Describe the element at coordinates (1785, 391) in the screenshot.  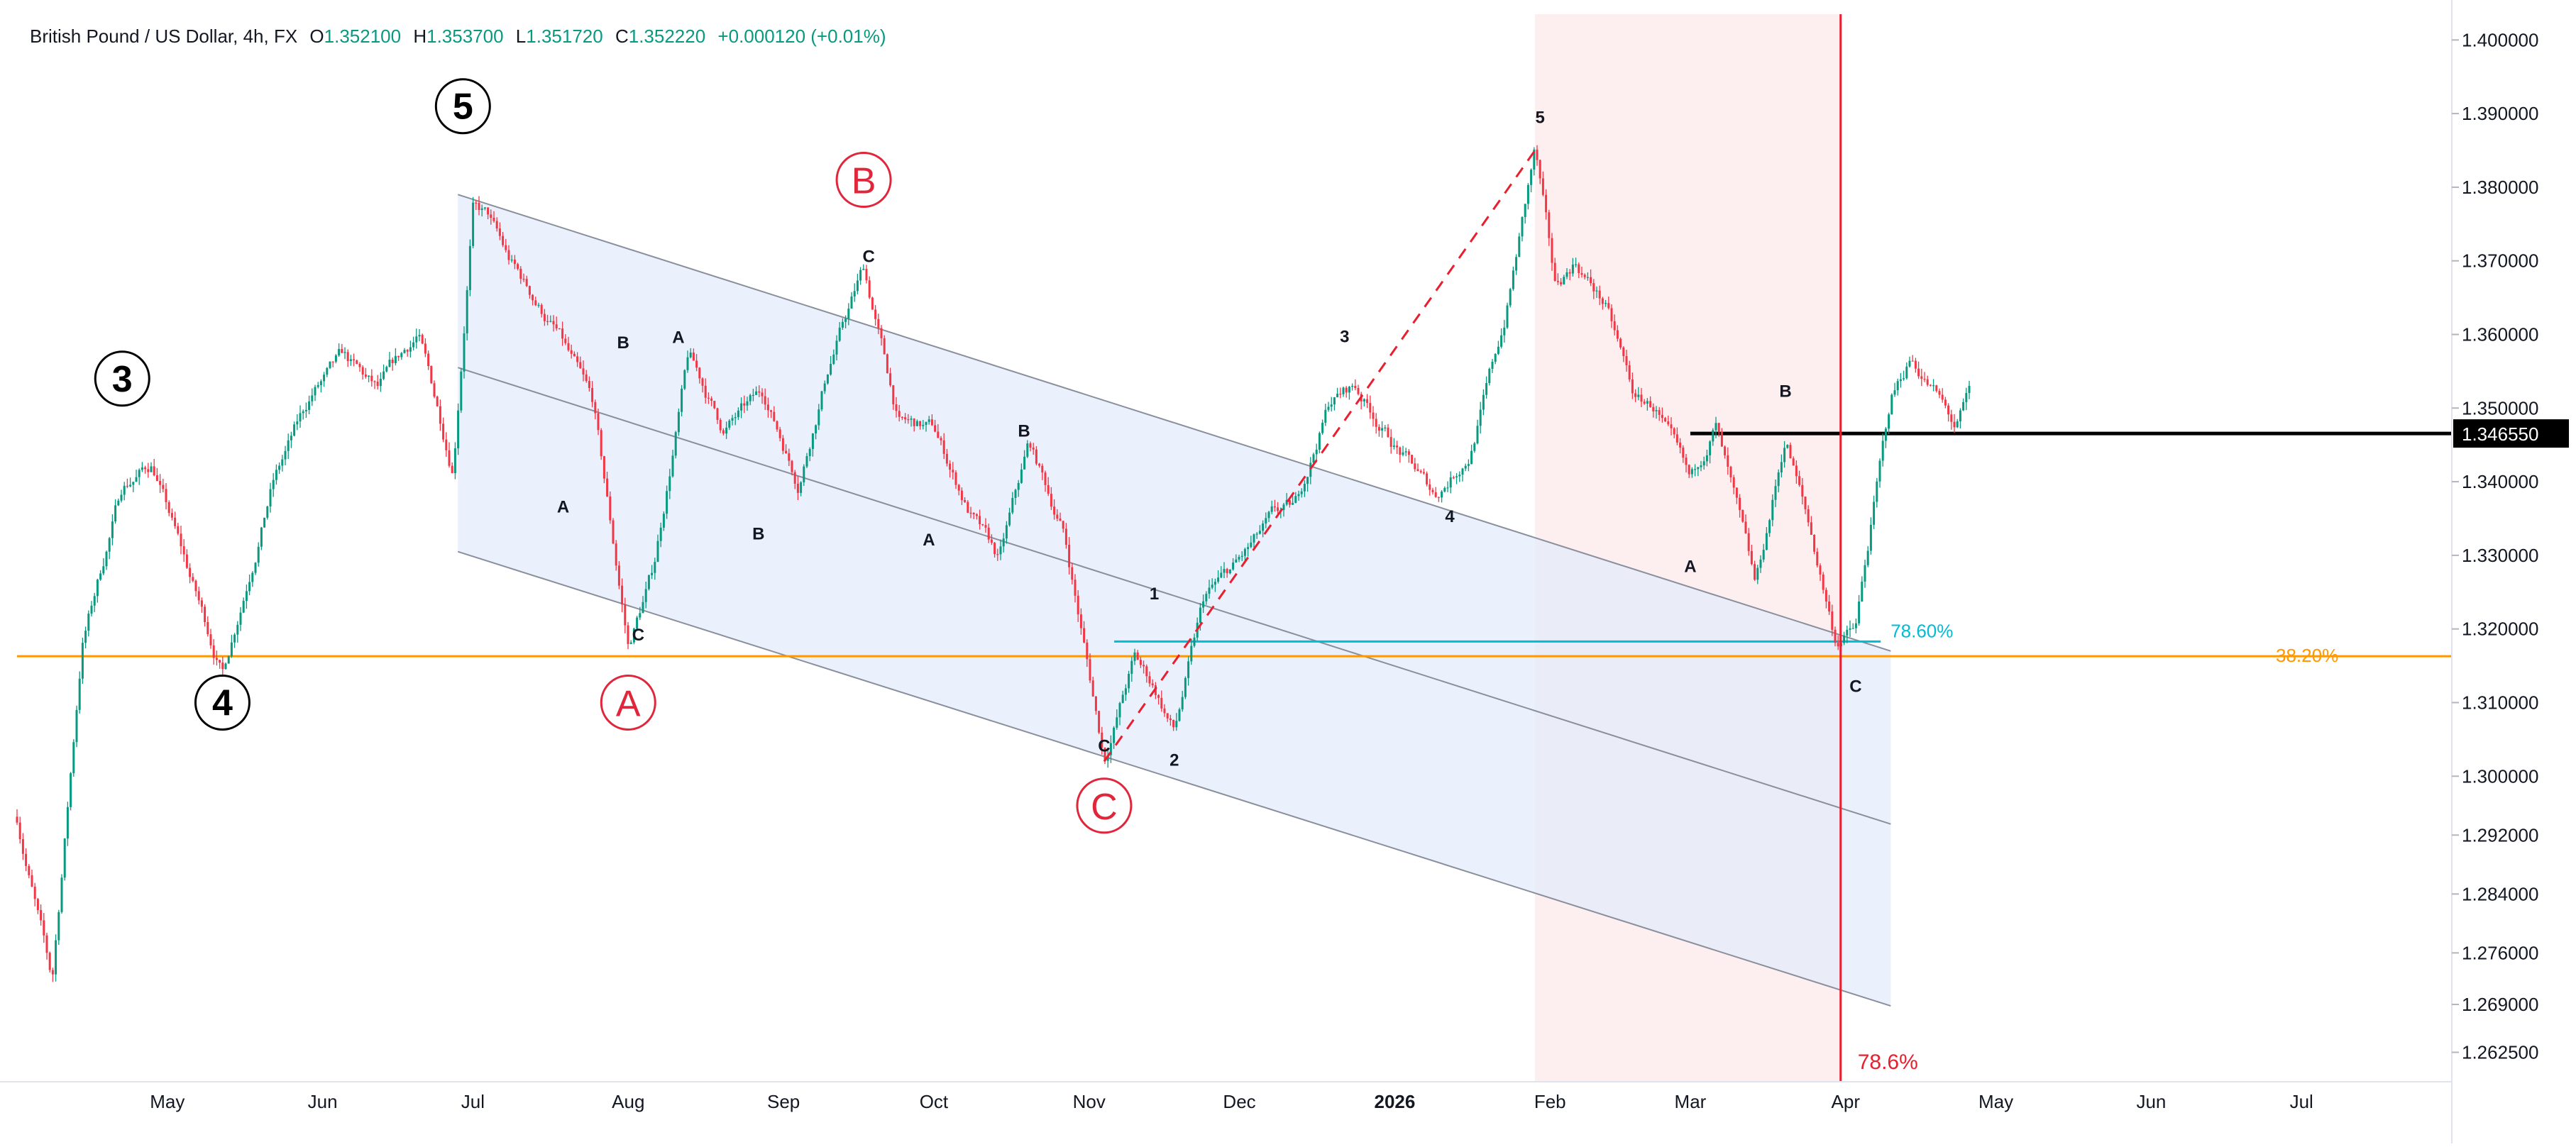
I see `wave-label-minor: B` at that location.